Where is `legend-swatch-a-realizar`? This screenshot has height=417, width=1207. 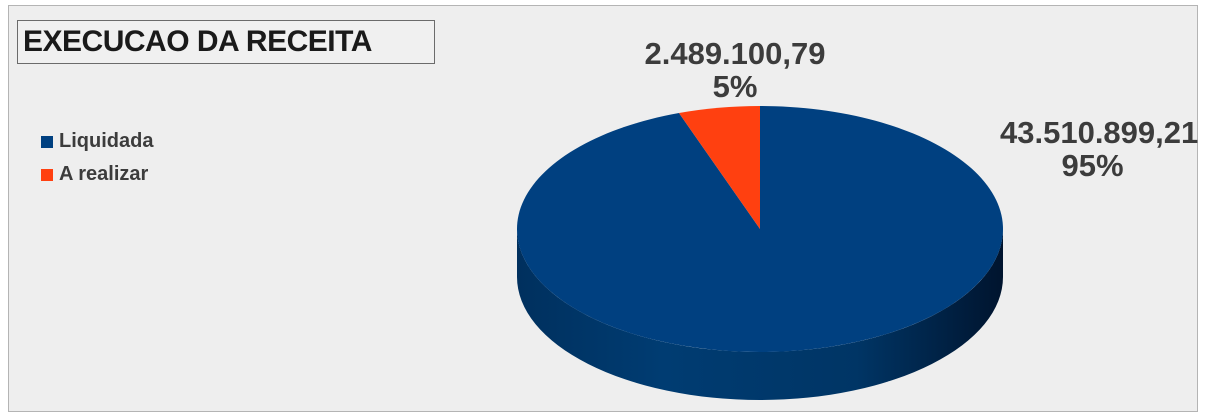
legend-swatch-a-realizar is located at coordinates (47, 174).